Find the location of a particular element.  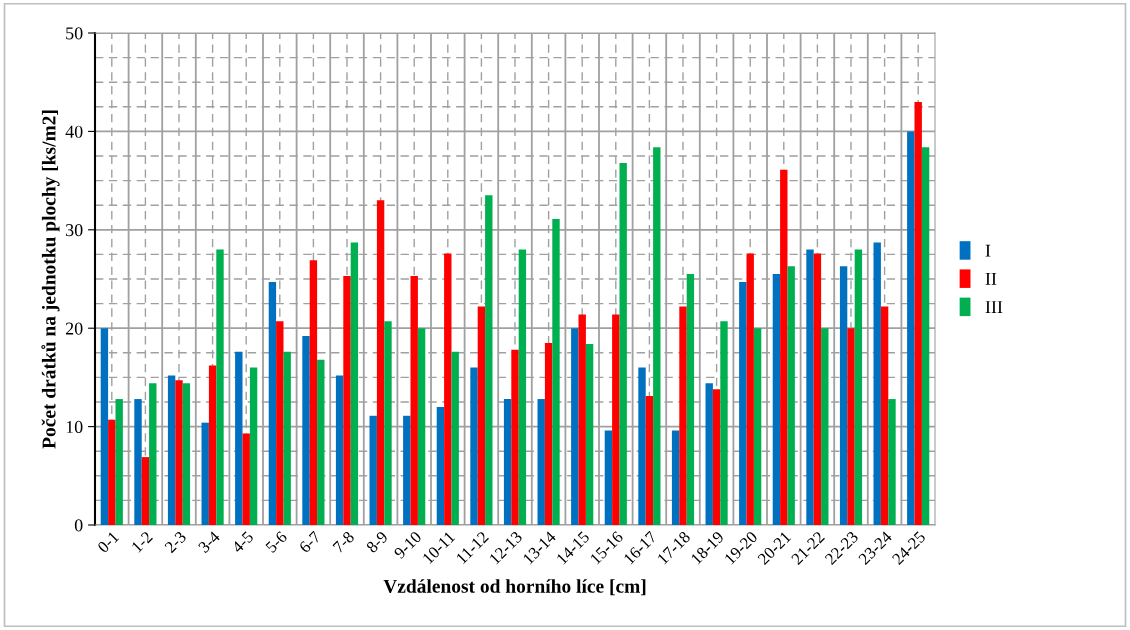

x-tick-label: 5-6 is located at coordinates (276, 542).